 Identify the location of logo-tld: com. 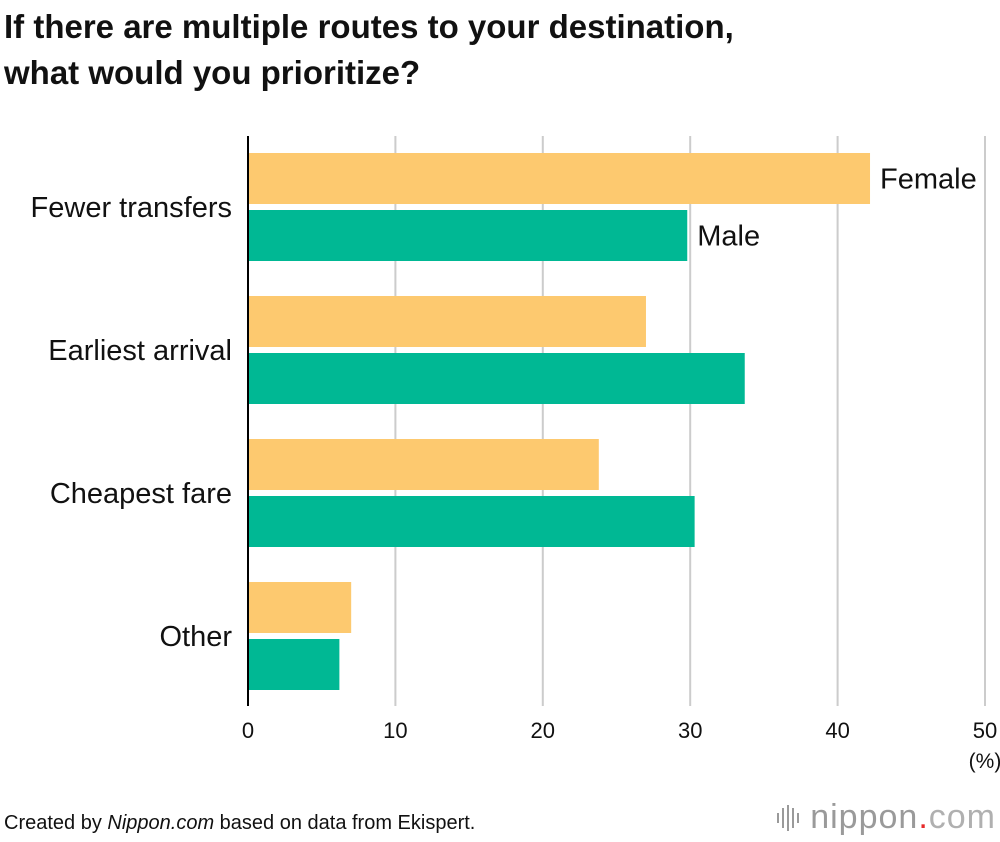
(962, 817).